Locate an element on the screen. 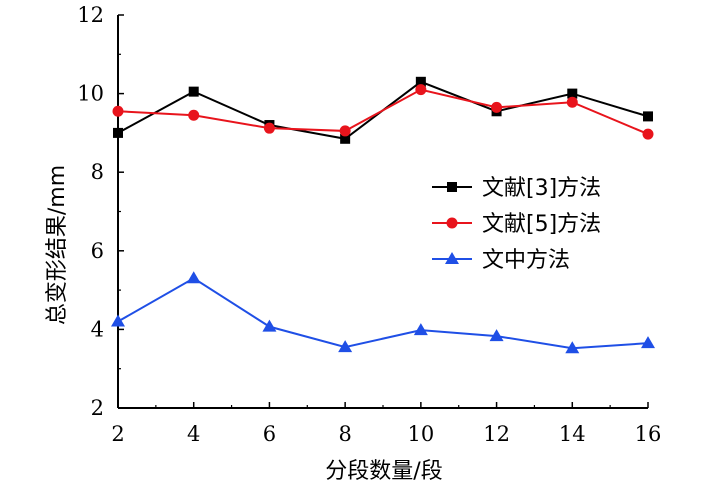 The width and height of the screenshot is (709, 491). y-tick-label: 10 is located at coordinates (90, 94).